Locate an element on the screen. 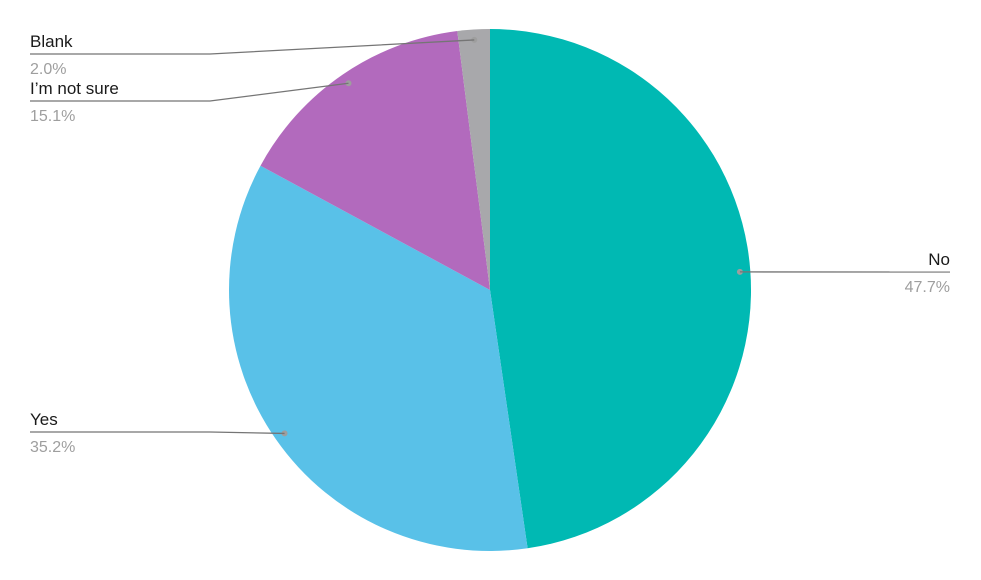 This screenshot has height=580, width=981. slice-label-blank: Blank is located at coordinates (51, 41).